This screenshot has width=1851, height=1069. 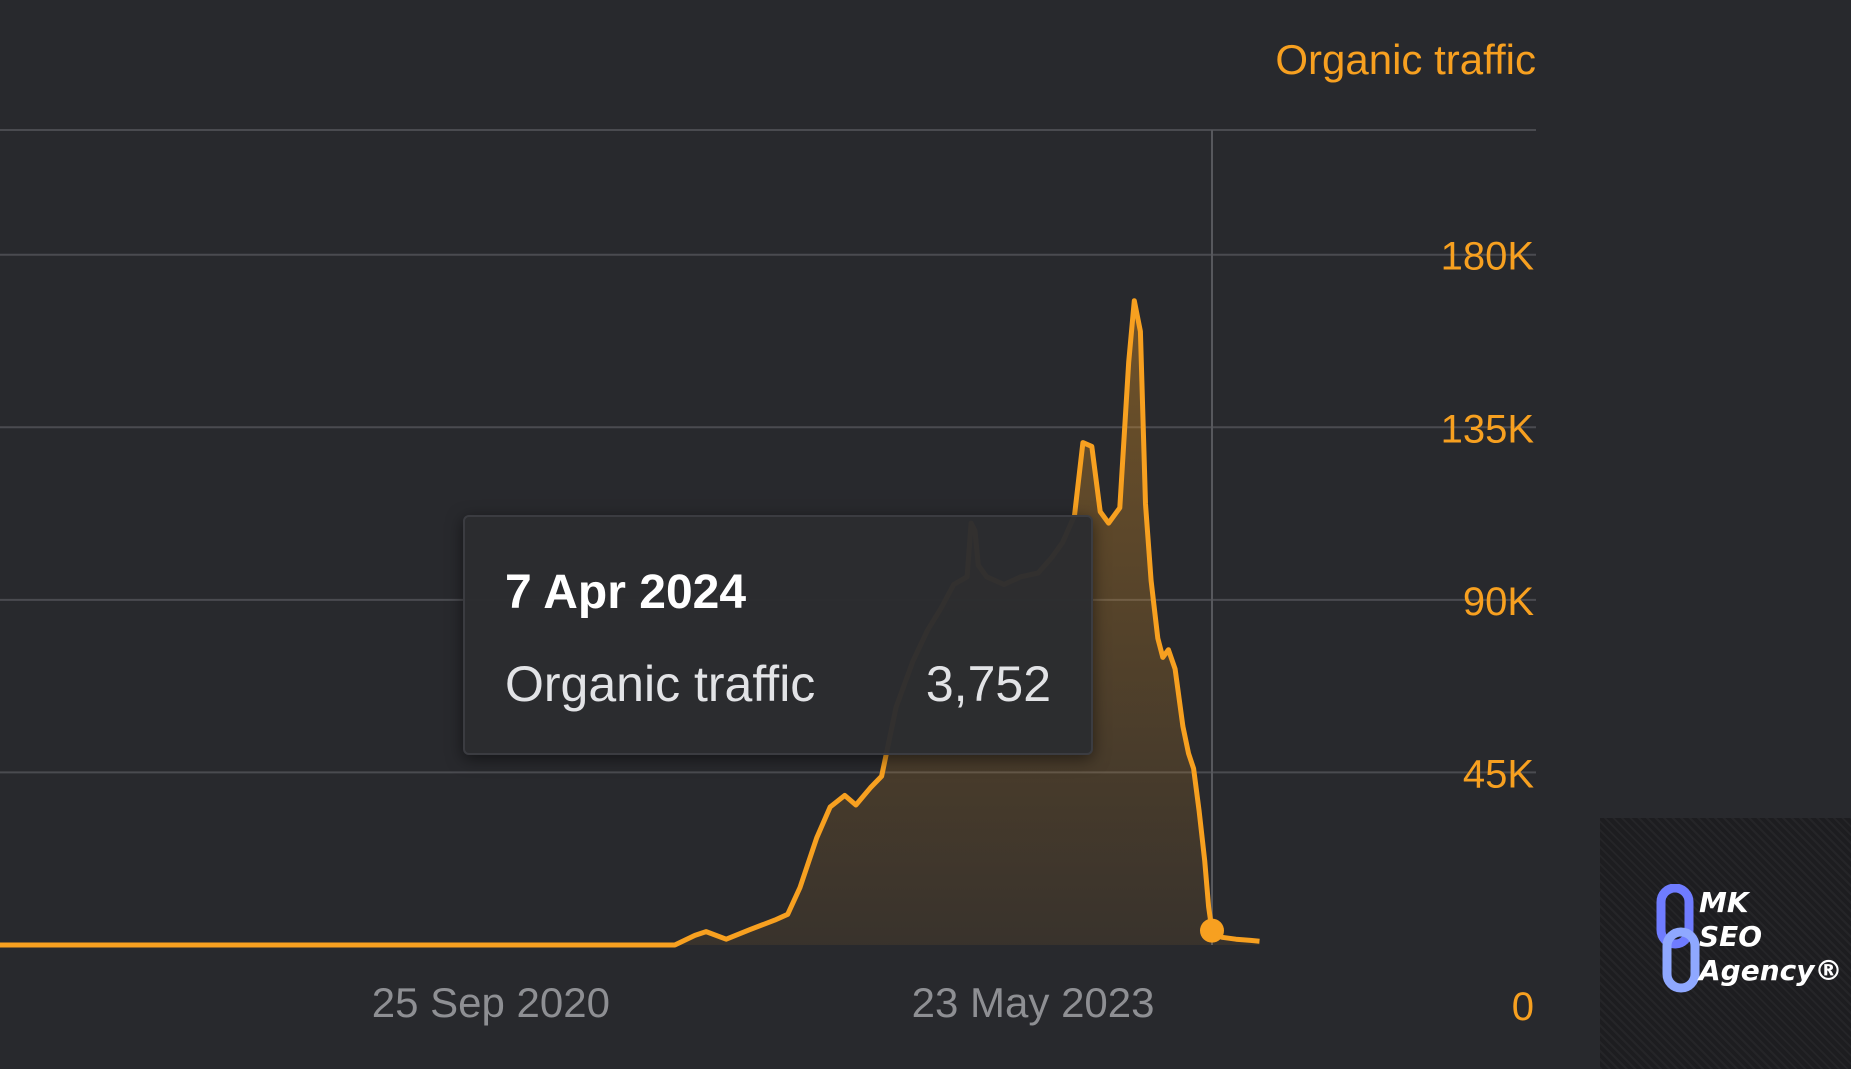 What do you see at coordinates (1724, 902) in the screenshot?
I see `watermark-line-1: MK` at bounding box center [1724, 902].